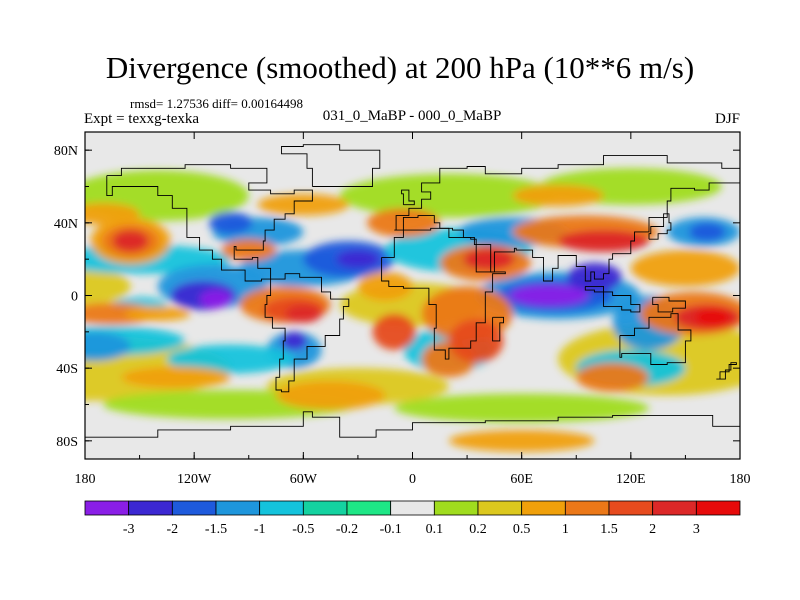  I want to click on south-america-coast, so click(307, 333).